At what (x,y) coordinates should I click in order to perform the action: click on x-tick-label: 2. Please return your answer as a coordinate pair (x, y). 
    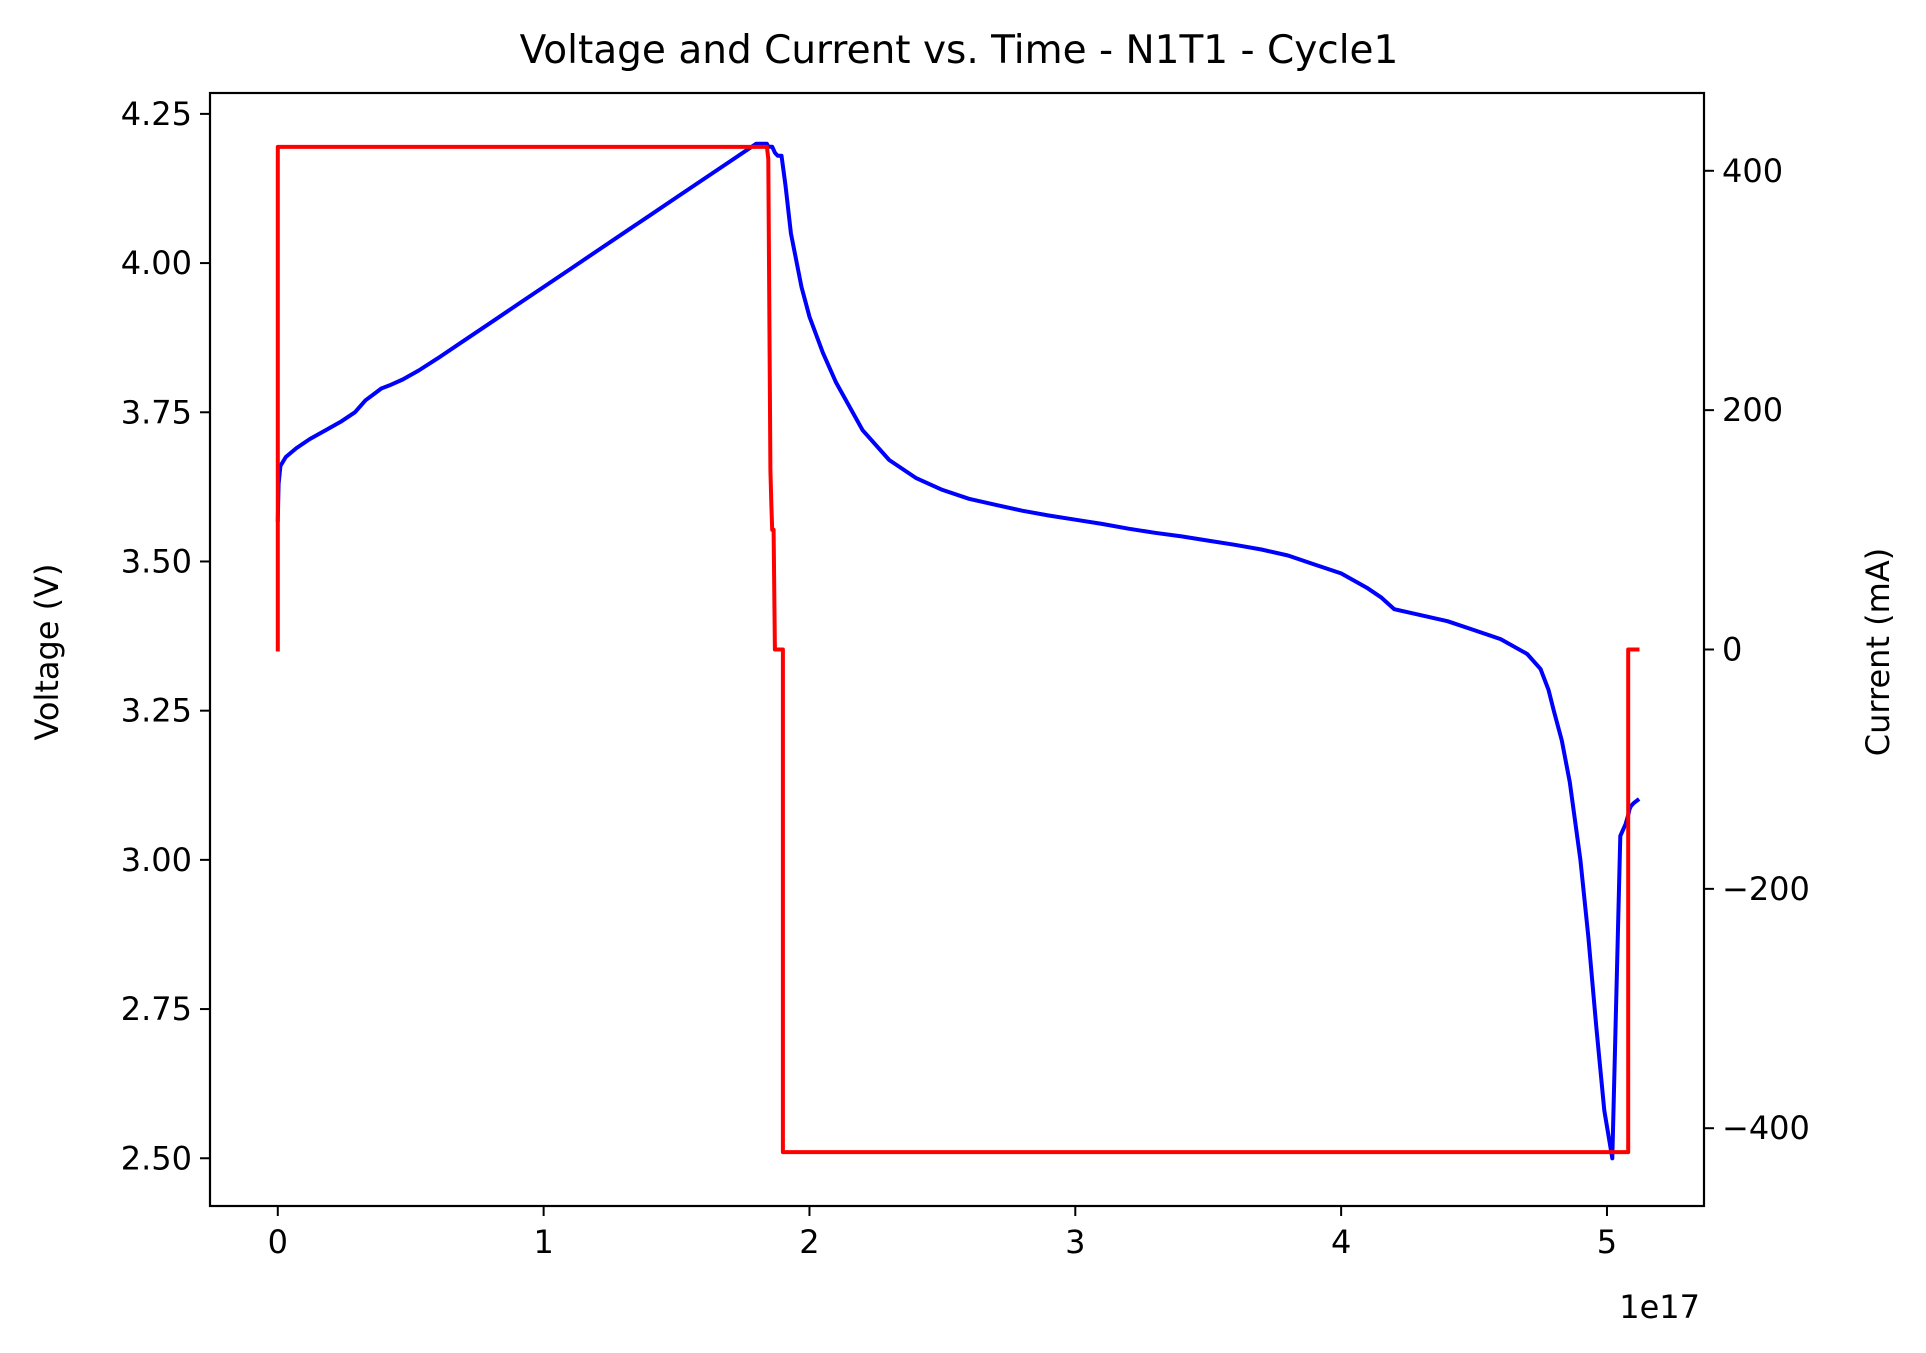
    Looking at the image, I should click on (809, 1242).